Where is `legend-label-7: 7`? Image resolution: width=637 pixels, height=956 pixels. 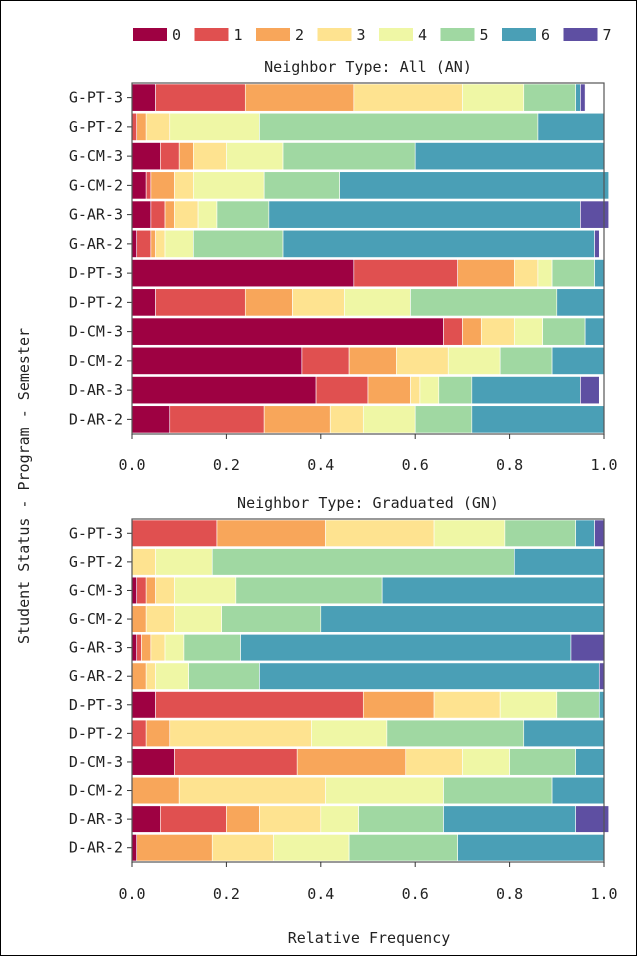
legend-label-7: 7 is located at coordinates (607, 35).